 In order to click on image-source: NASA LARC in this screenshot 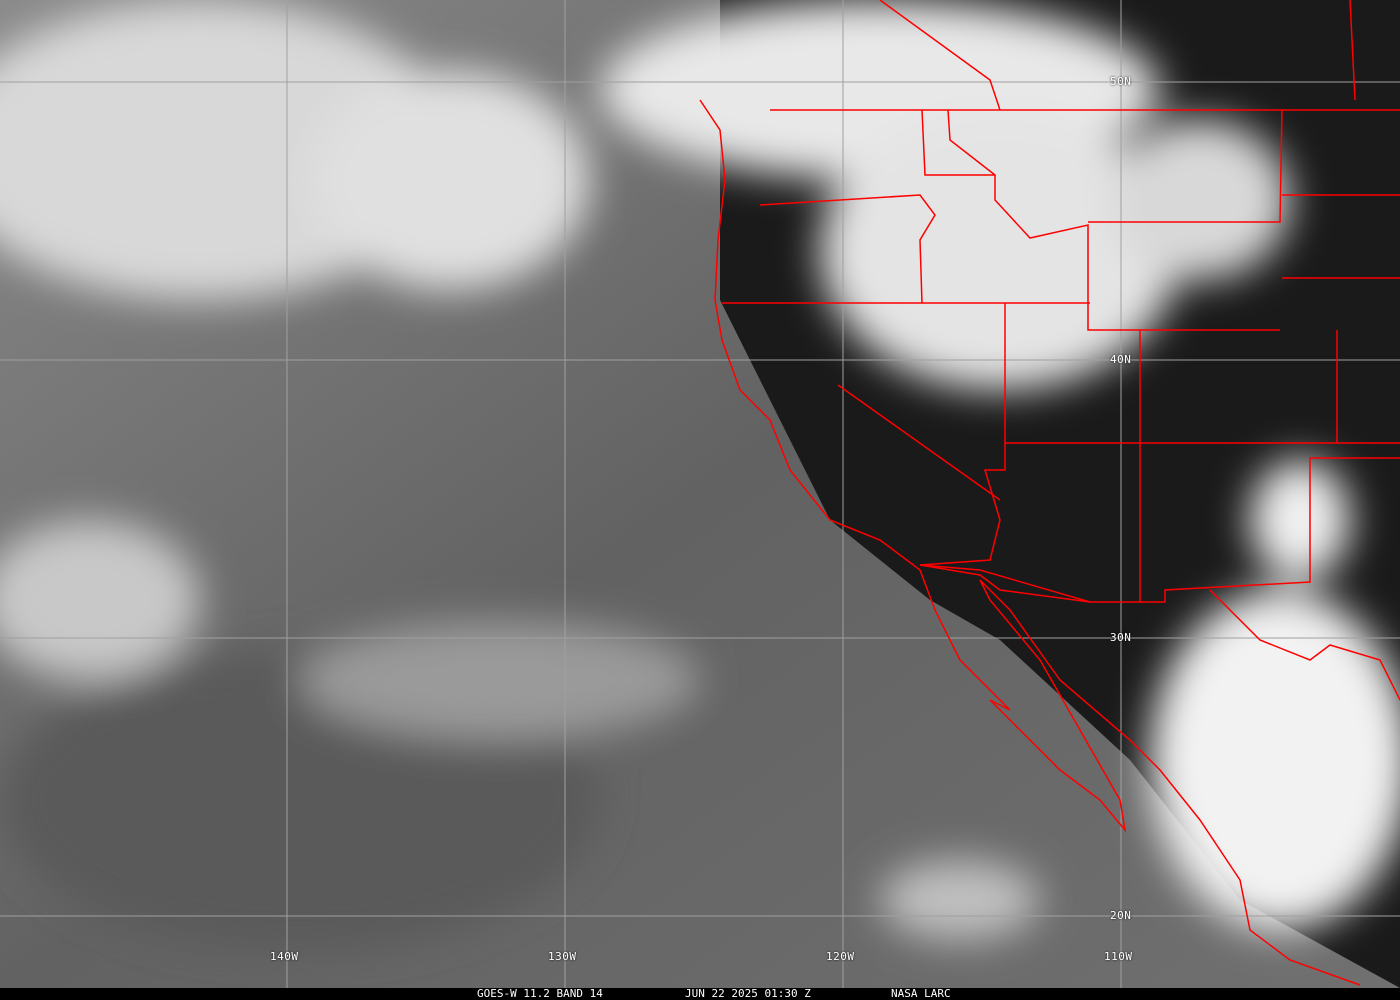, I will do `click(921, 993)`.